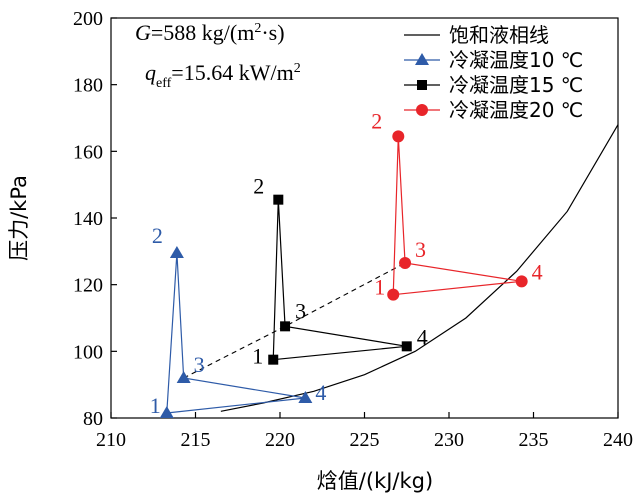 This screenshot has width=640, height=498. What do you see at coordinates (93, 419) in the screenshot?
I see `y-tick-label: 80` at bounding box center [93, 419].